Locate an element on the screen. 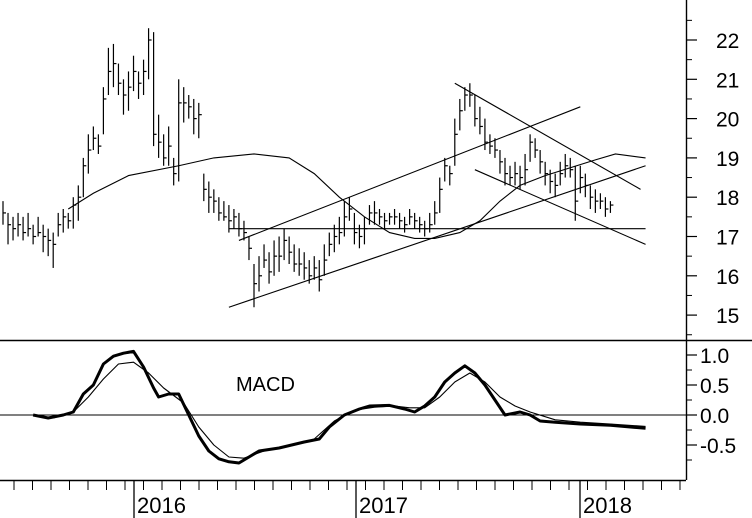 The image size is (752, 518). time-axis: 2016 2017 2018 is located at coordinates (347, 499).